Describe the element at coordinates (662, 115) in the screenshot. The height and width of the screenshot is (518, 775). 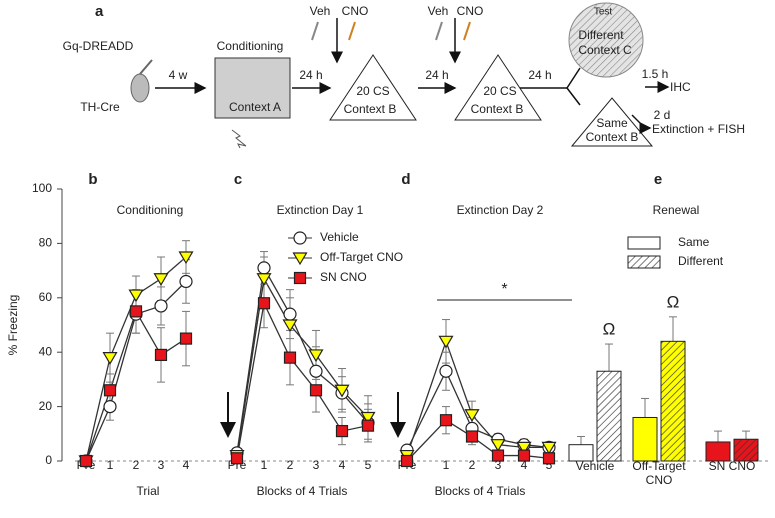
I see `edge-label: 2 d` at that location.